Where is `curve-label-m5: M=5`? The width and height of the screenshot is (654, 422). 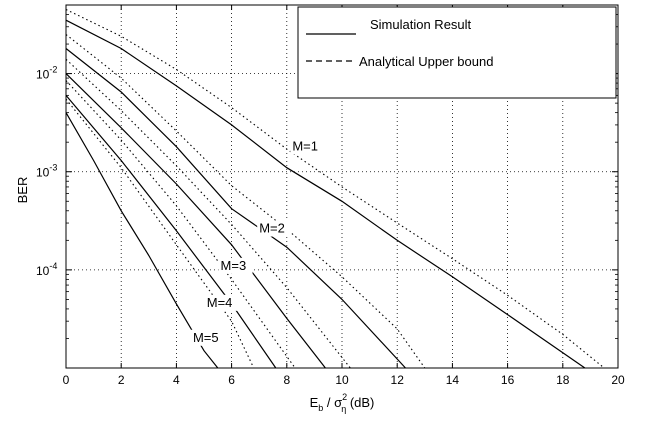
curve-label-m5: M=5 is located at coordinates (206, 337).